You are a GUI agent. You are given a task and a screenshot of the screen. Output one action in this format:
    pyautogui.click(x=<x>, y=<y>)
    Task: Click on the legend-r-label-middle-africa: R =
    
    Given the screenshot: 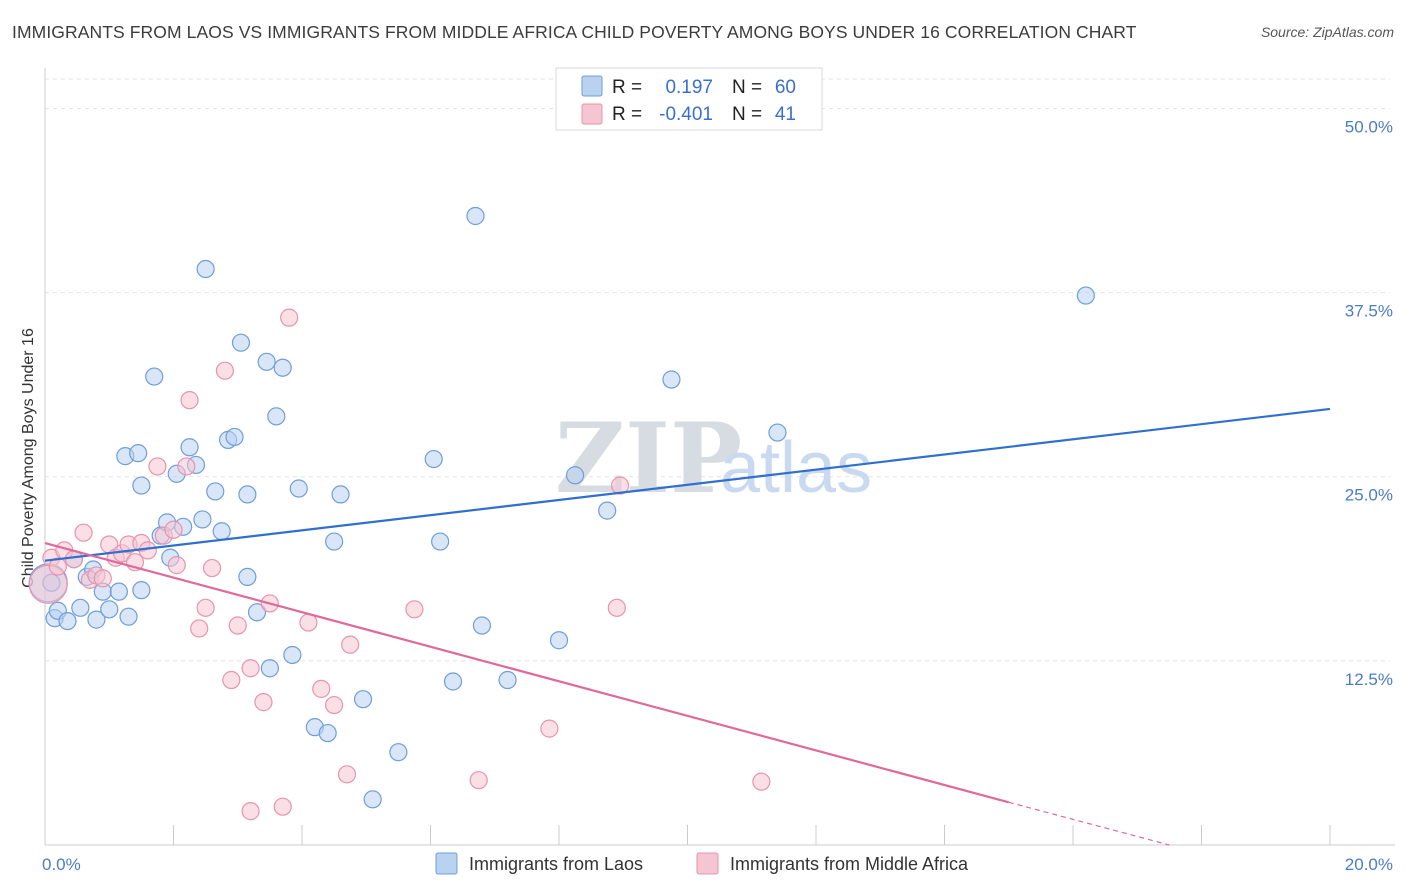 What is the action you would take?
    pyautogui.click(x=627, y=114)
    